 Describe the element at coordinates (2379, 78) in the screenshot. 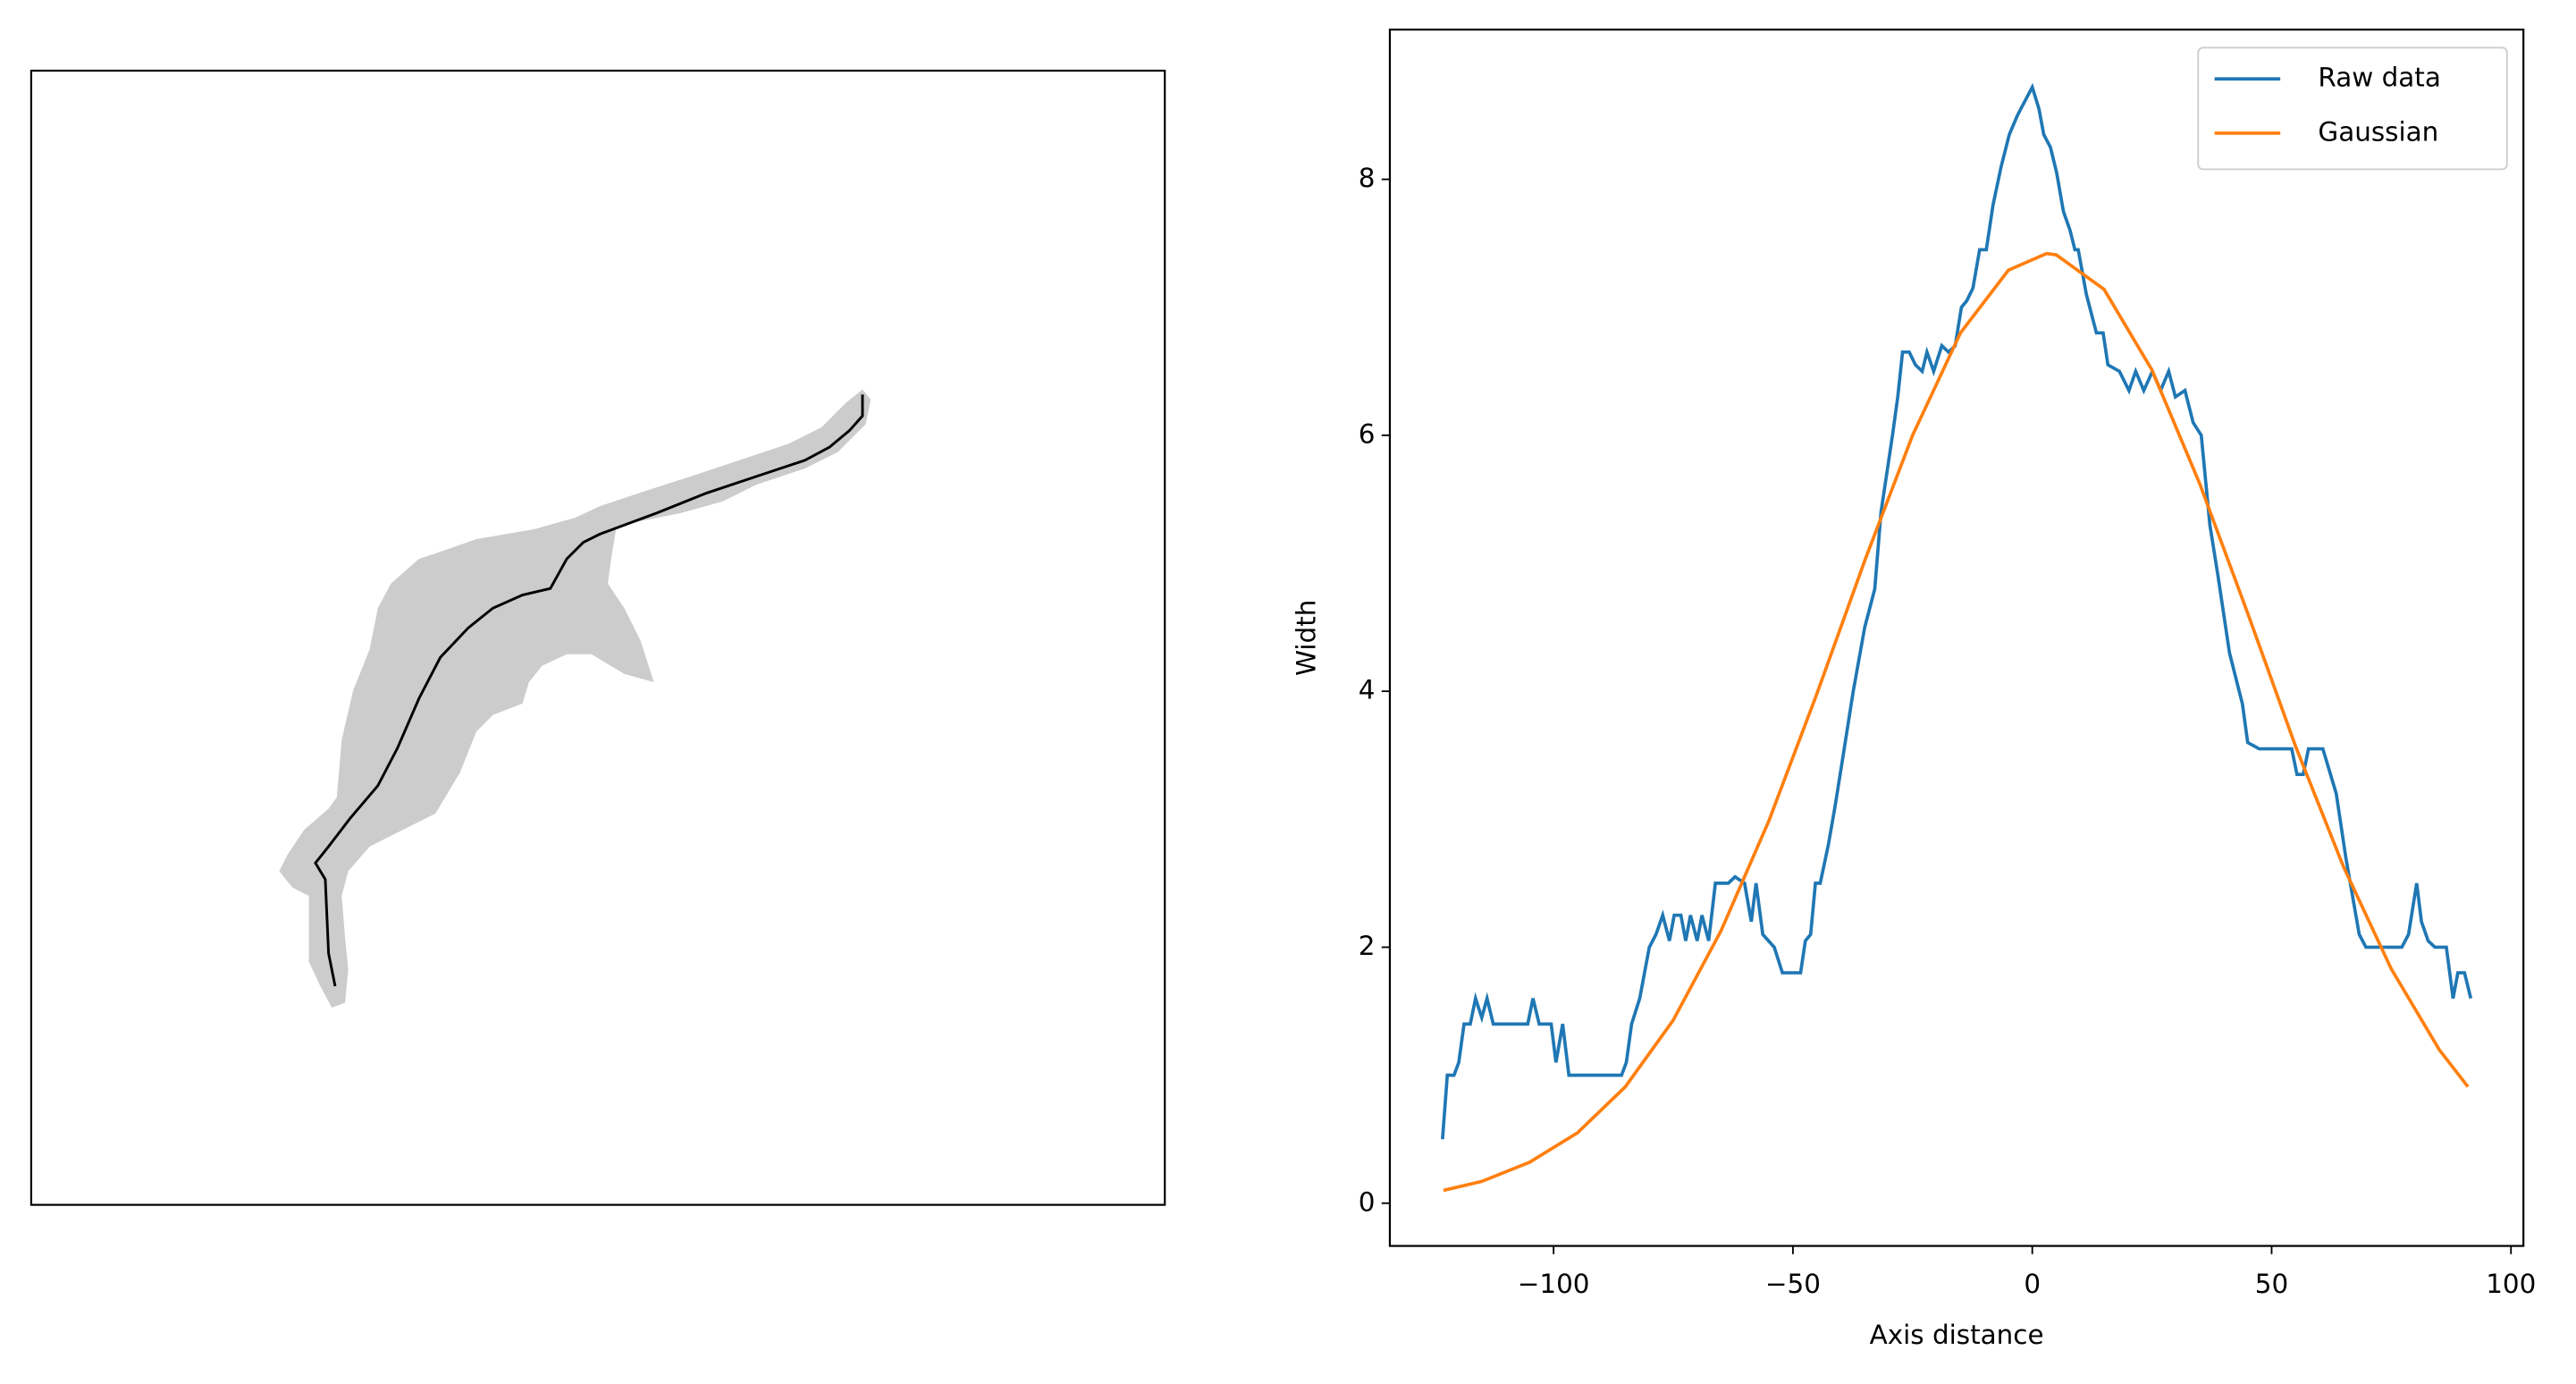

I see `legend-label: Raw data` at that location.